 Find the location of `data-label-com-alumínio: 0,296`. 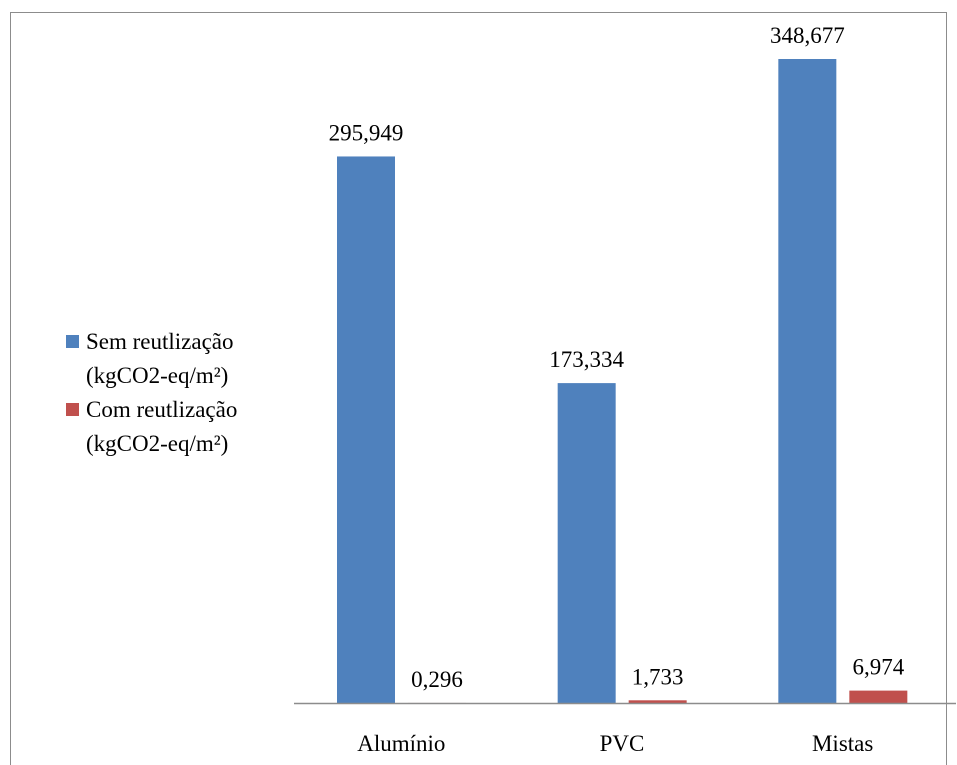

data-label-com-alumínio: 0,296 is located at coordinates (437, 679).